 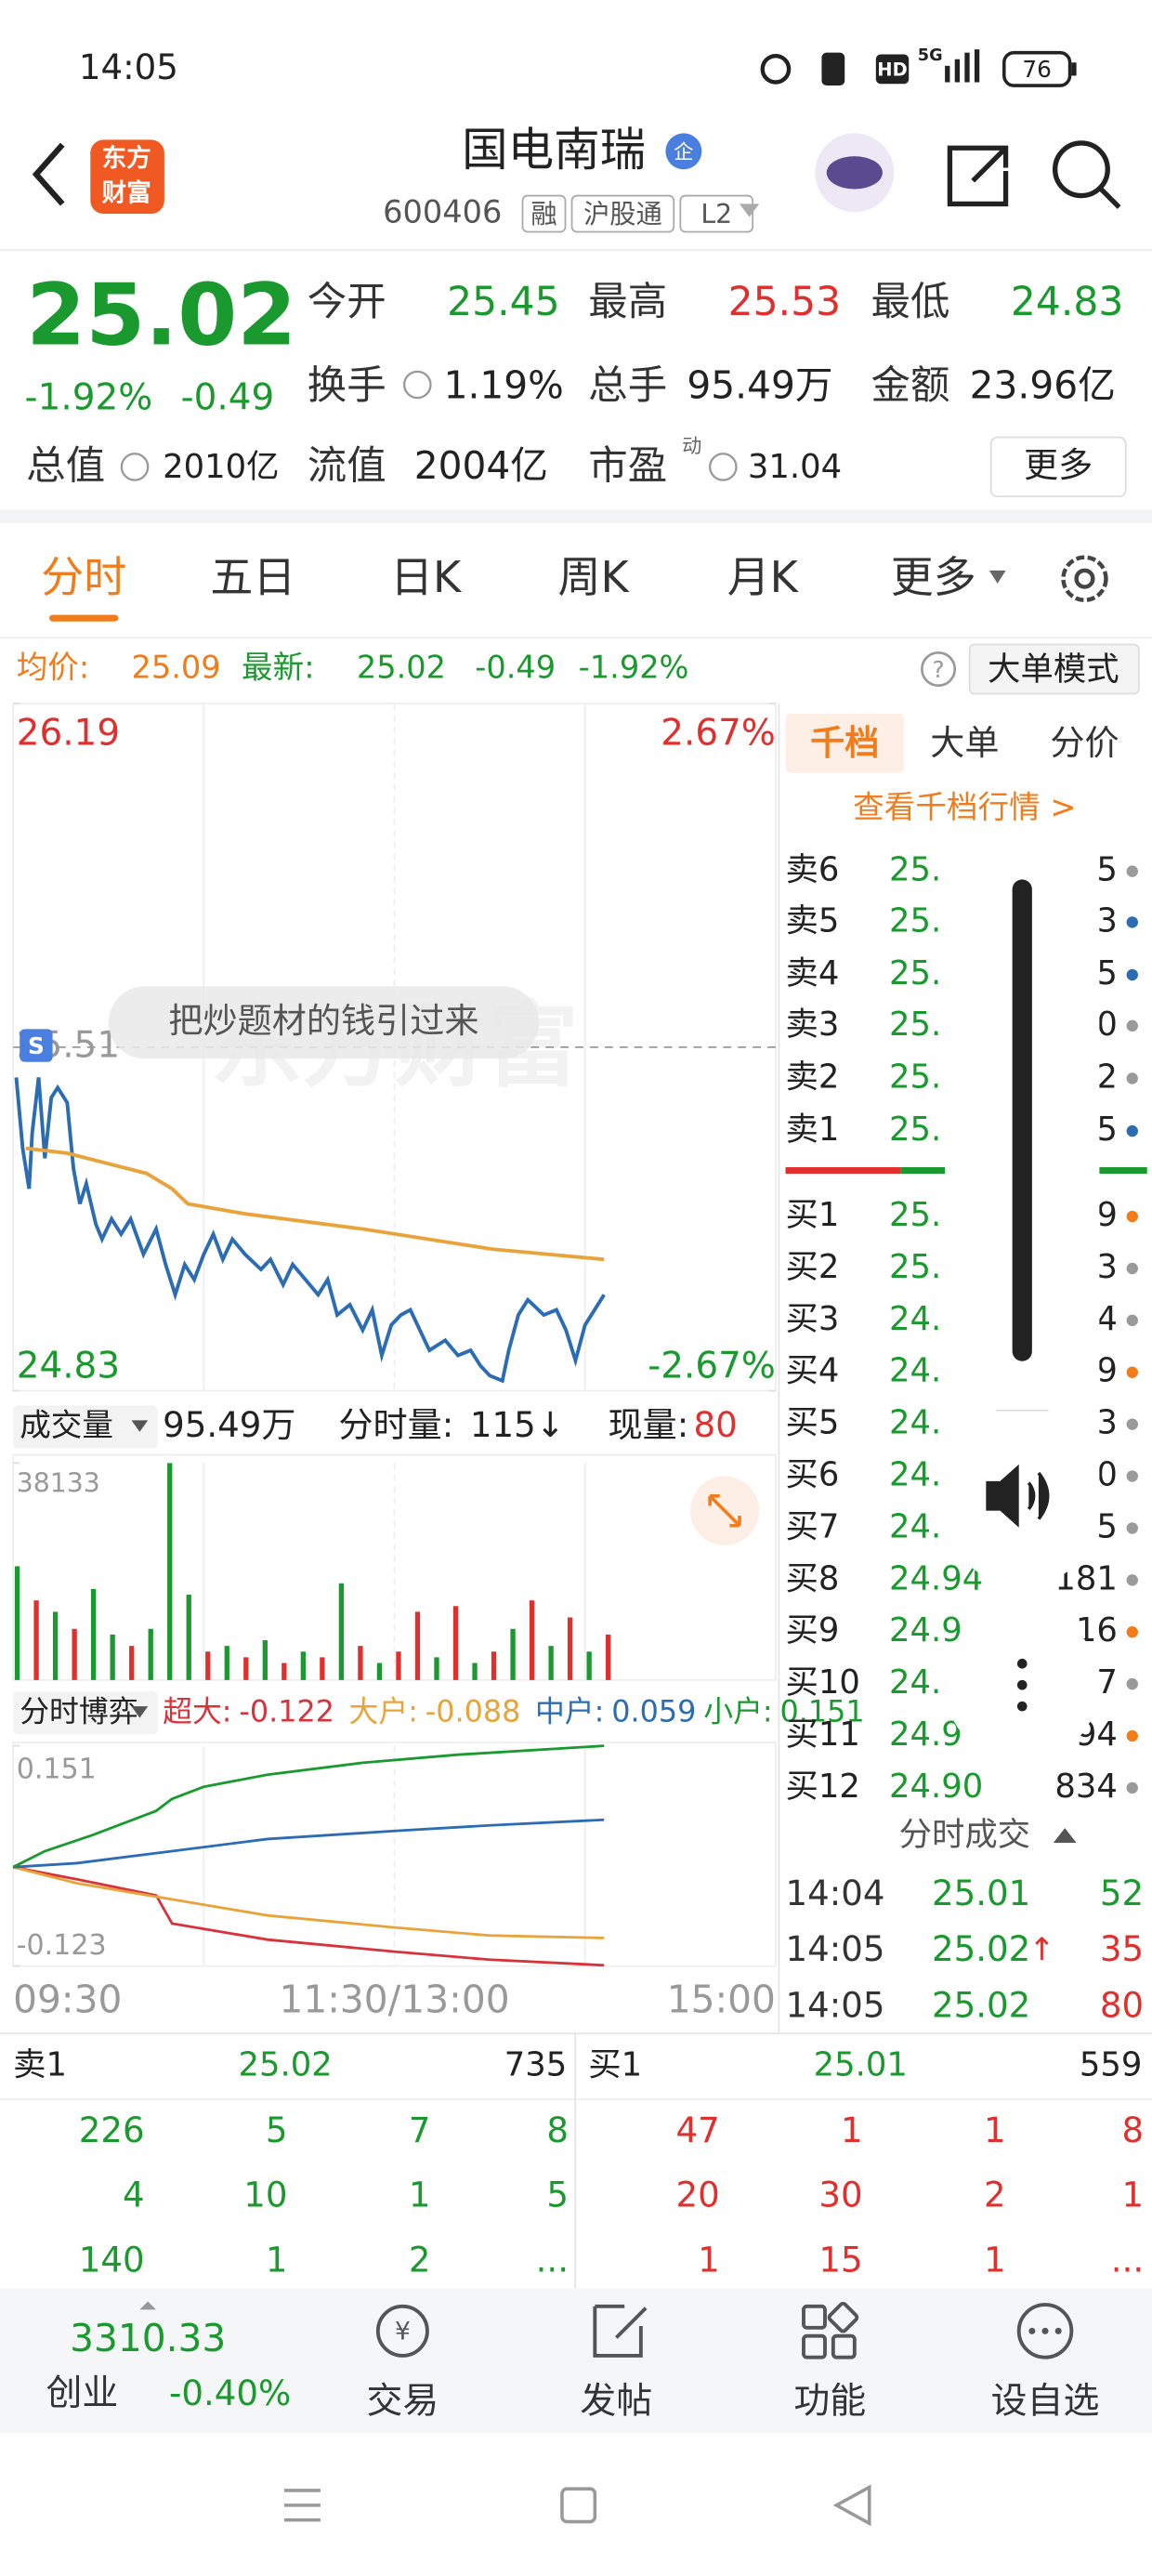 What do you see at coordinates (622, 213) in the screenshot?
I see `tag` at bounding box center [622, 213].